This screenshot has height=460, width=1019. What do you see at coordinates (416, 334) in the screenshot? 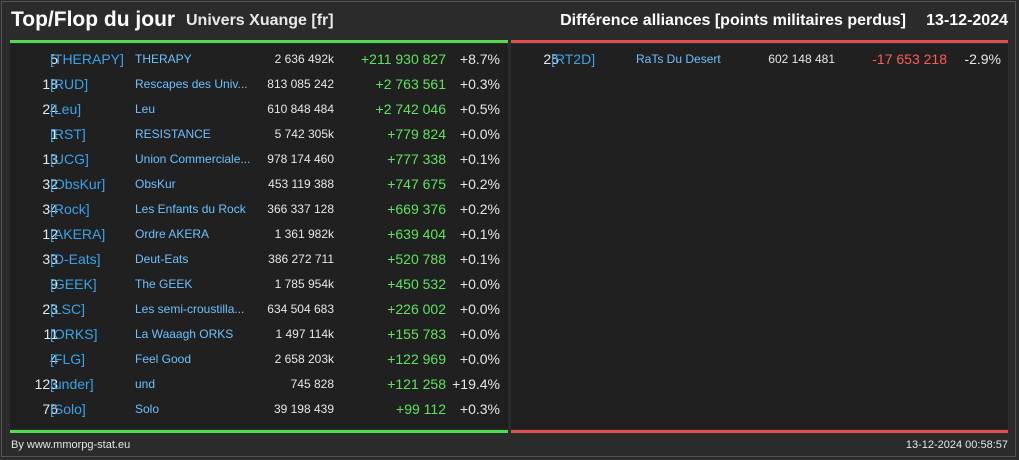
I see `alliance-diff: +155 783` at bounding box center [416, 334].